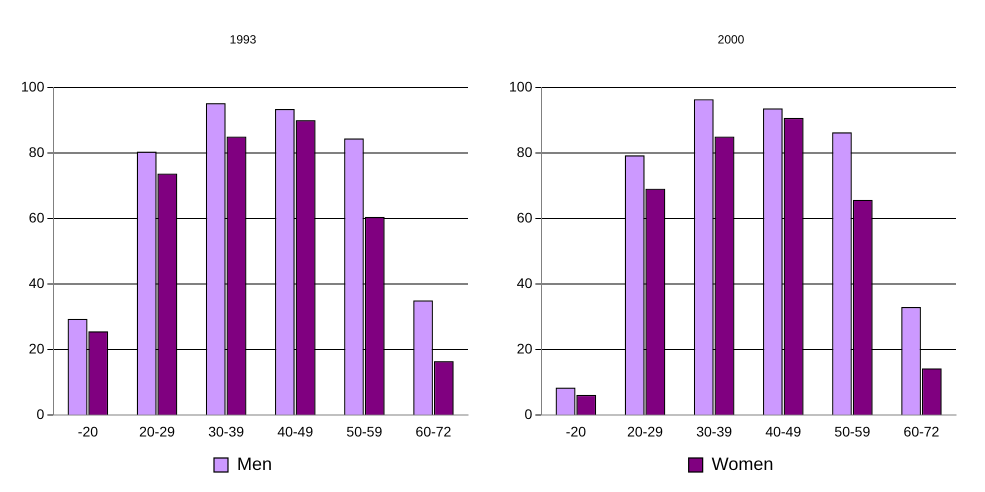 Image resolution: width=985 pixels, height=492 pixels. What do you see at coordinates (254, 464) in the screenshot?
I see `legend-label: Men` at bounding box center [254, 464].